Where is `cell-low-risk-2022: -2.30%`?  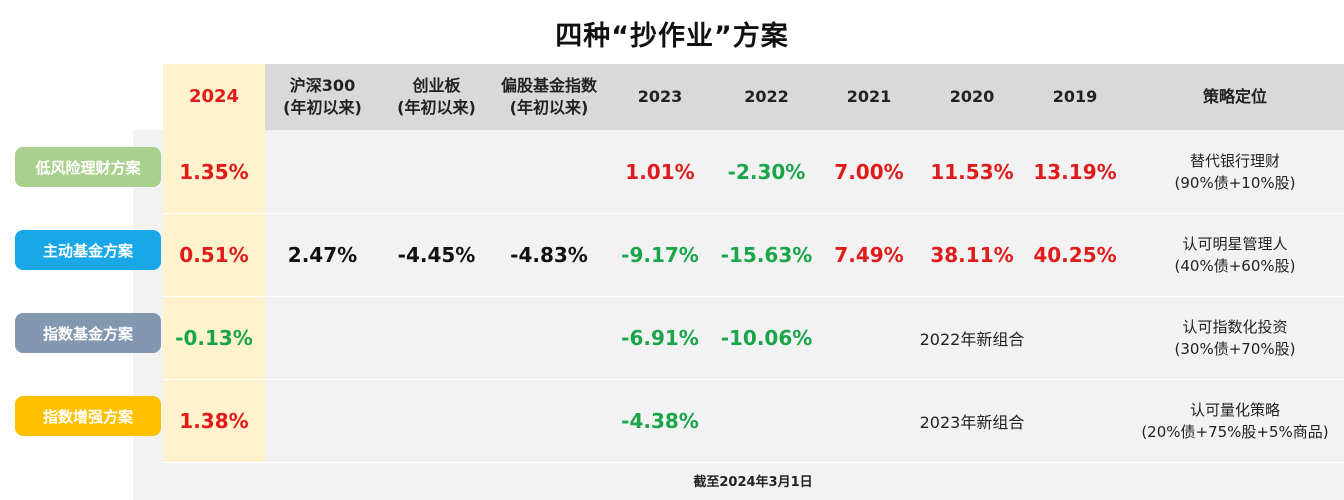
cell-low-risk-2022: -2.30% is located at coordinates (766, 172).